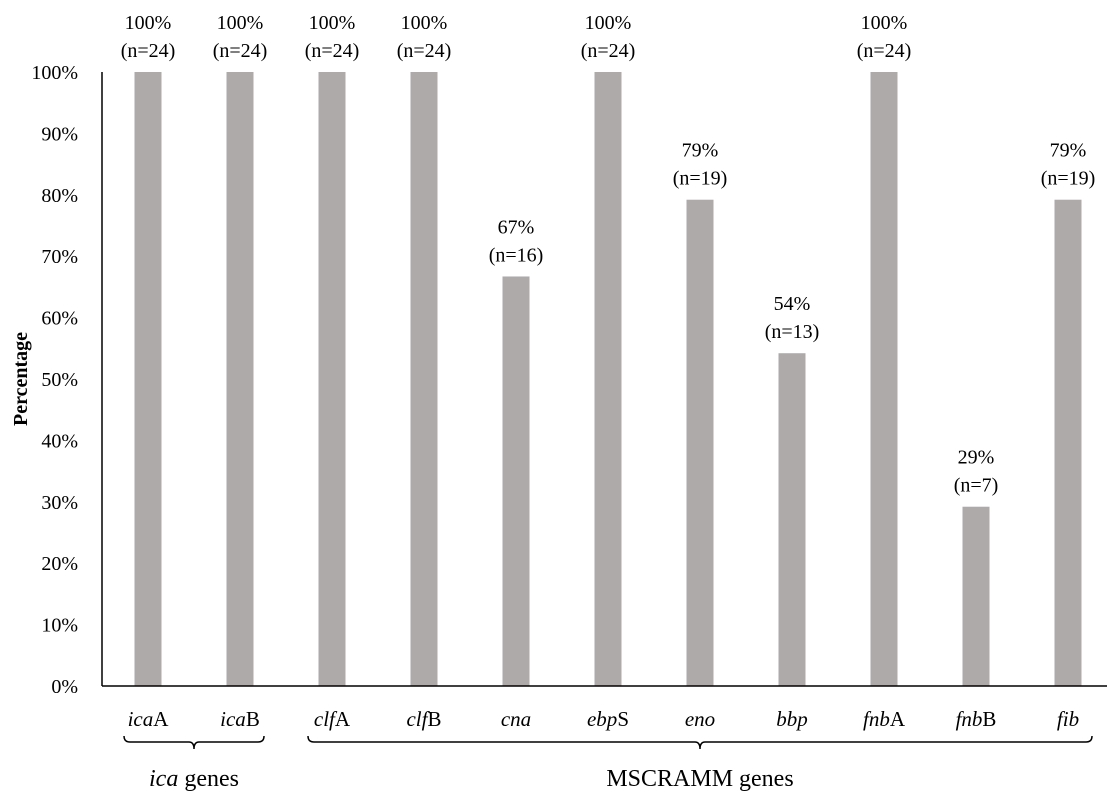  I want to click on x-category-label: clfA, so click(332, 719).